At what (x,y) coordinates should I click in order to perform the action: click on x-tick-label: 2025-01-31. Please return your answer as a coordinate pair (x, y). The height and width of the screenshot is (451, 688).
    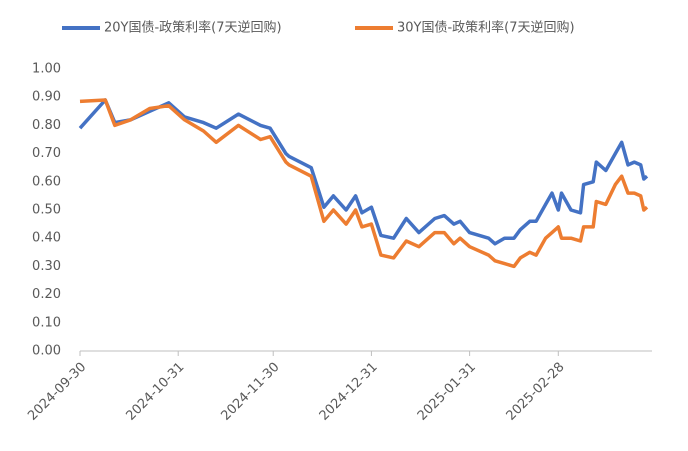
    Looking at the image, I should click on (447, 392).